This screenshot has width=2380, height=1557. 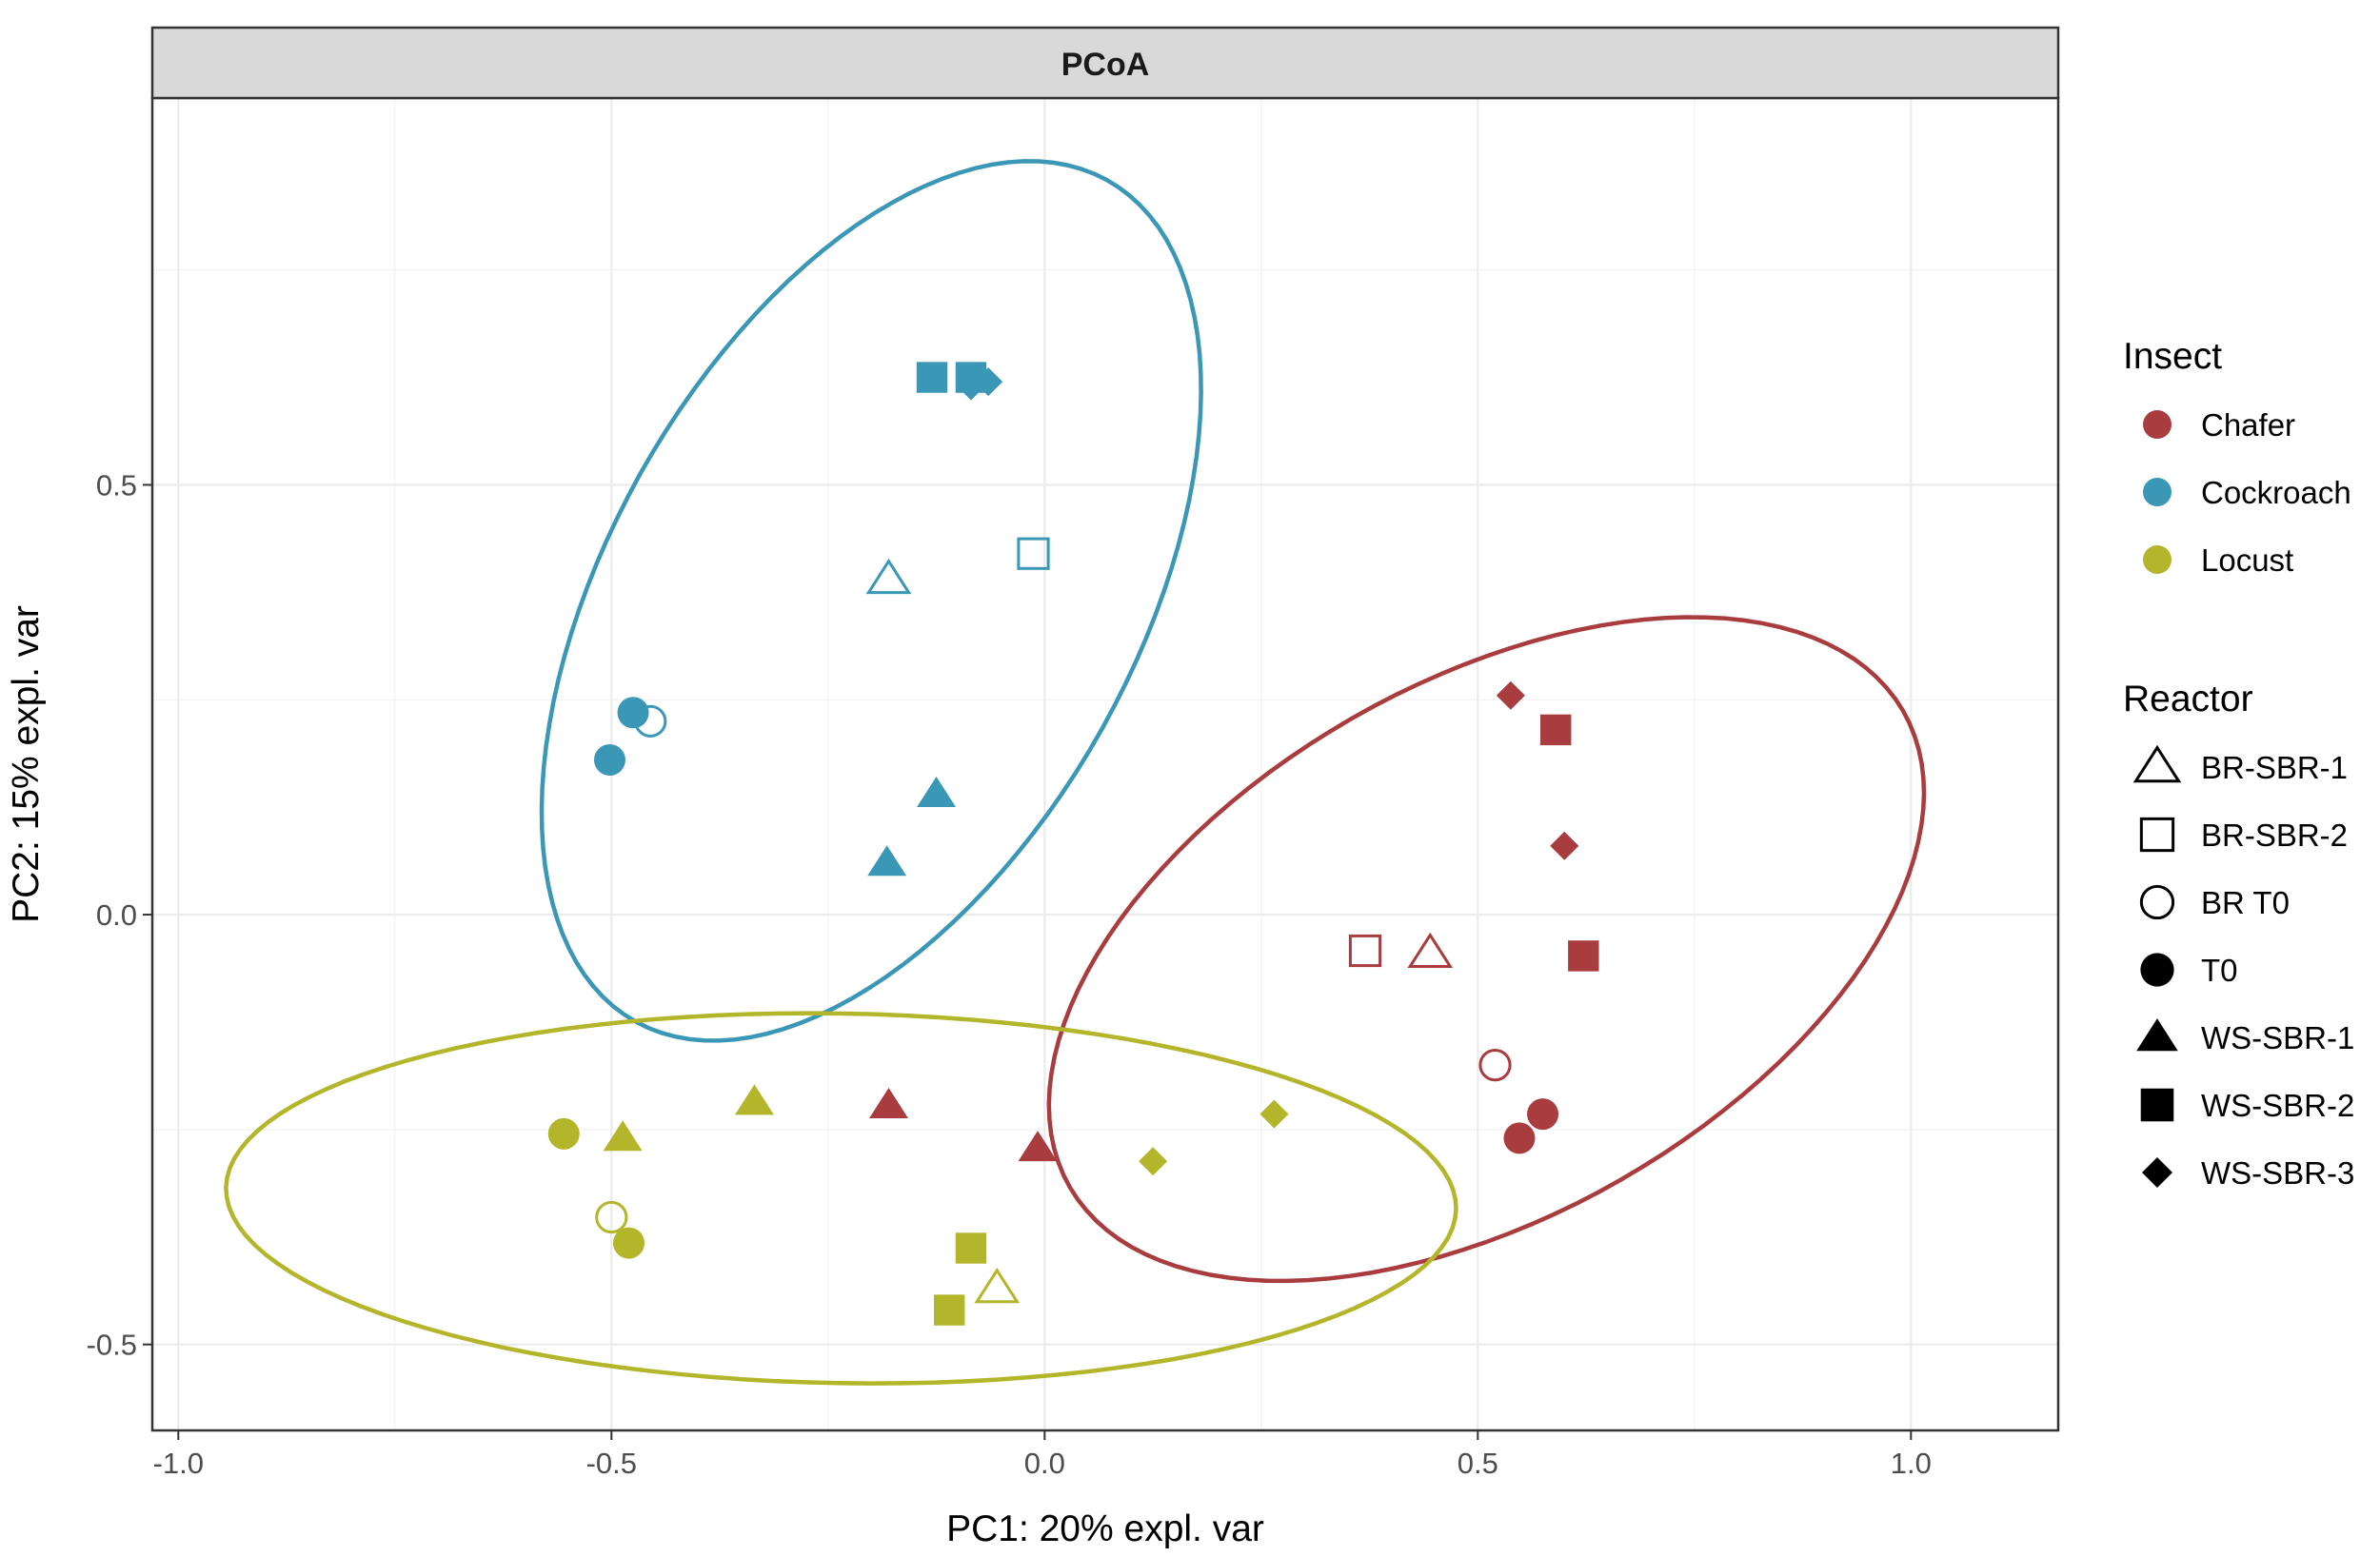 I want to click on point-cockroach-br-t0, so click(x=650, y=721).